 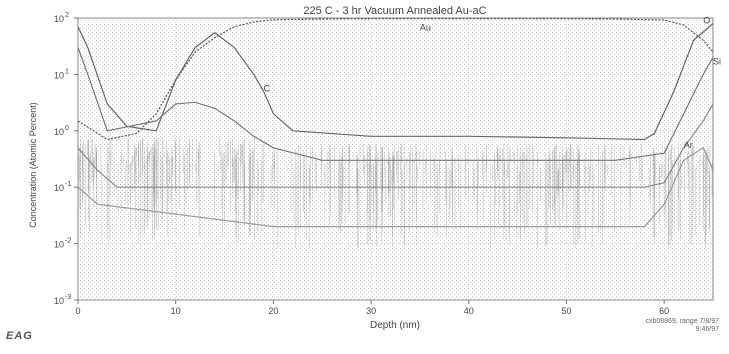 I want to click on y-axis-label: Concentration (Atomic Percent), so click(x=33, y=165).